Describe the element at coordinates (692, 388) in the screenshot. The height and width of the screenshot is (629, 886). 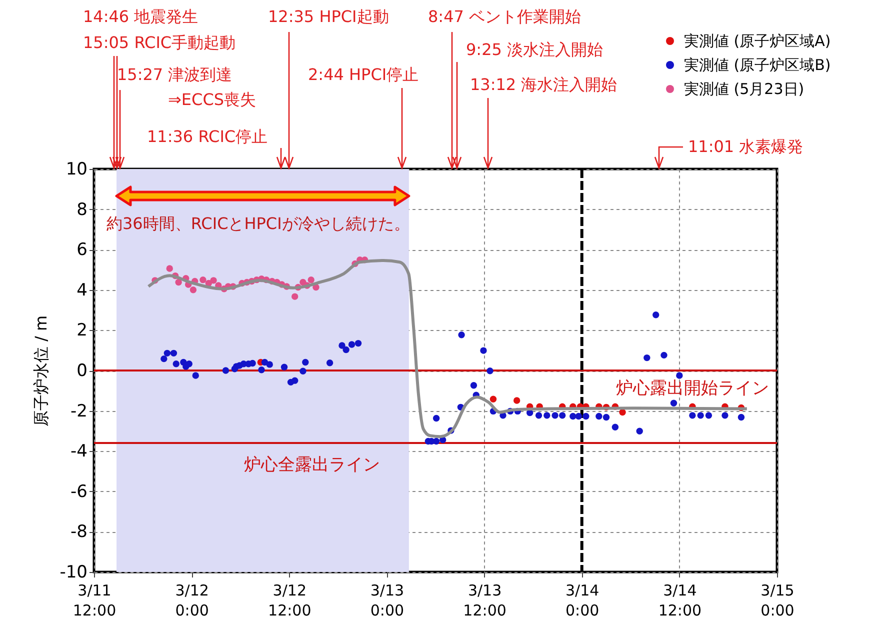
I see `ref-line-label: 炉心露出開始ライン` at that location.